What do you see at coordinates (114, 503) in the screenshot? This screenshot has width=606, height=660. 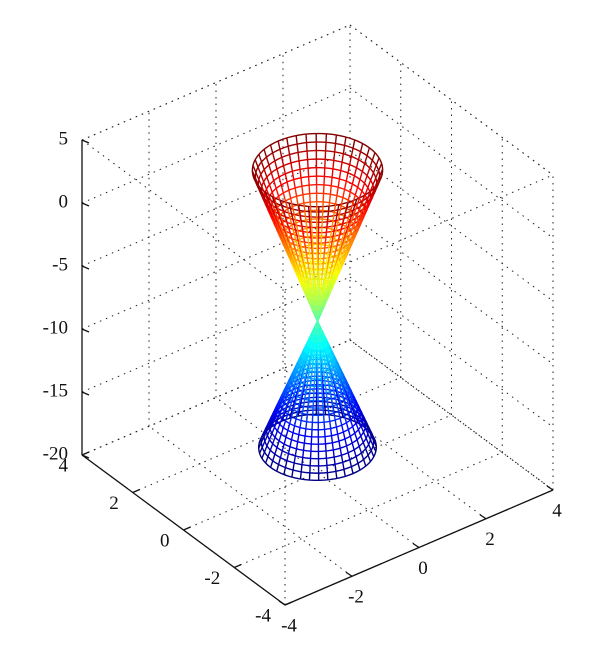 I see `y-tick-label: 2` at bounding box center [114, 503].